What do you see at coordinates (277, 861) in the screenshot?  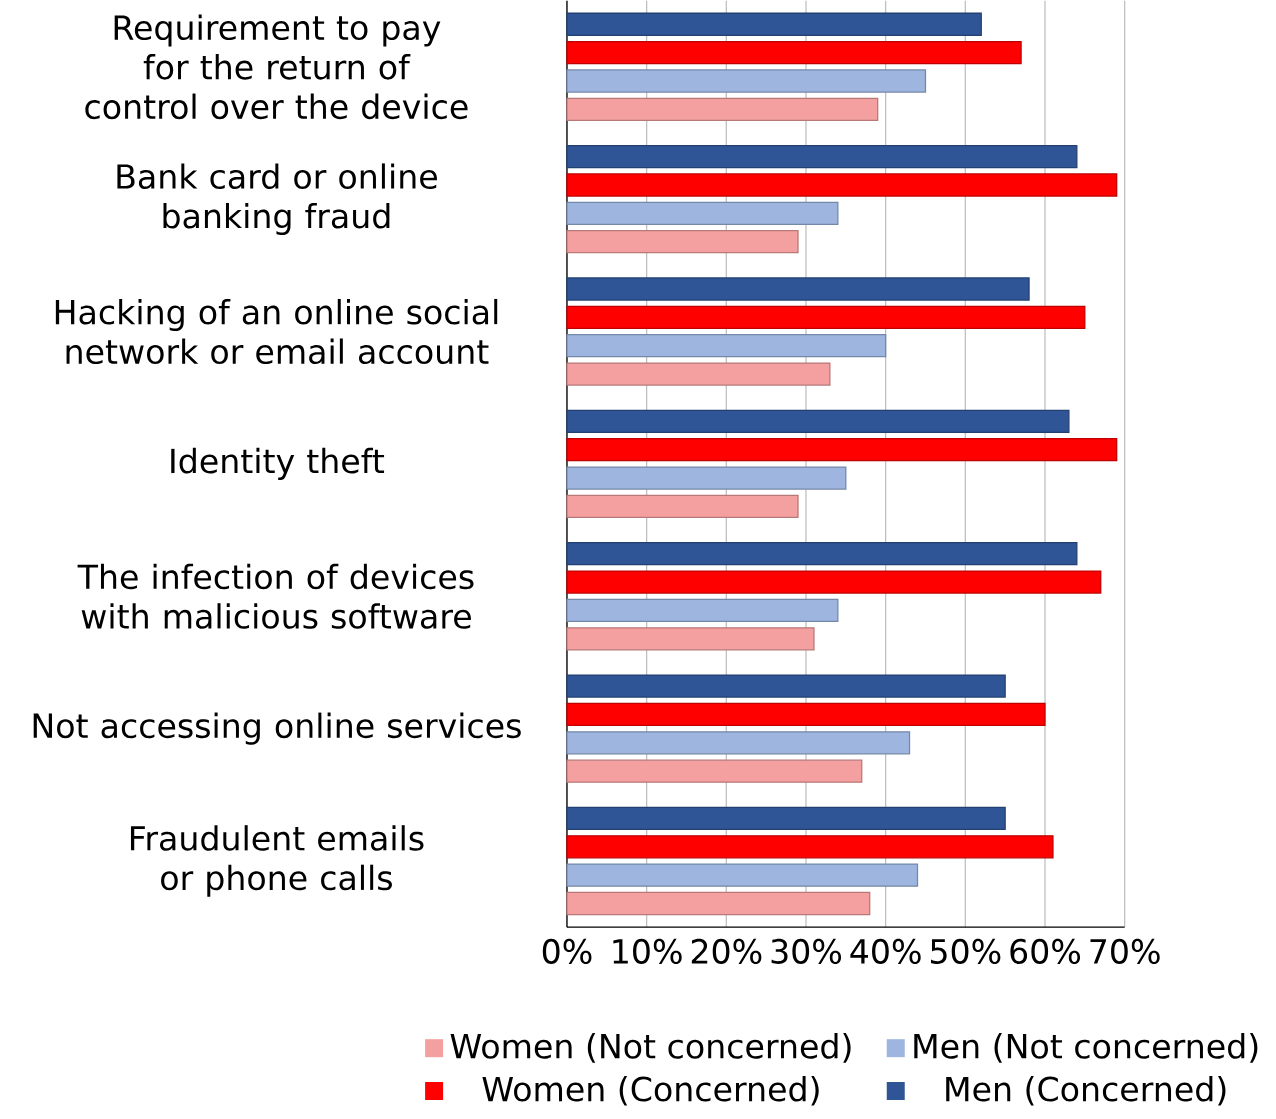 I see `y-tick-label: Fraudulent emails or phone calls` at bounding box center [277, 861].